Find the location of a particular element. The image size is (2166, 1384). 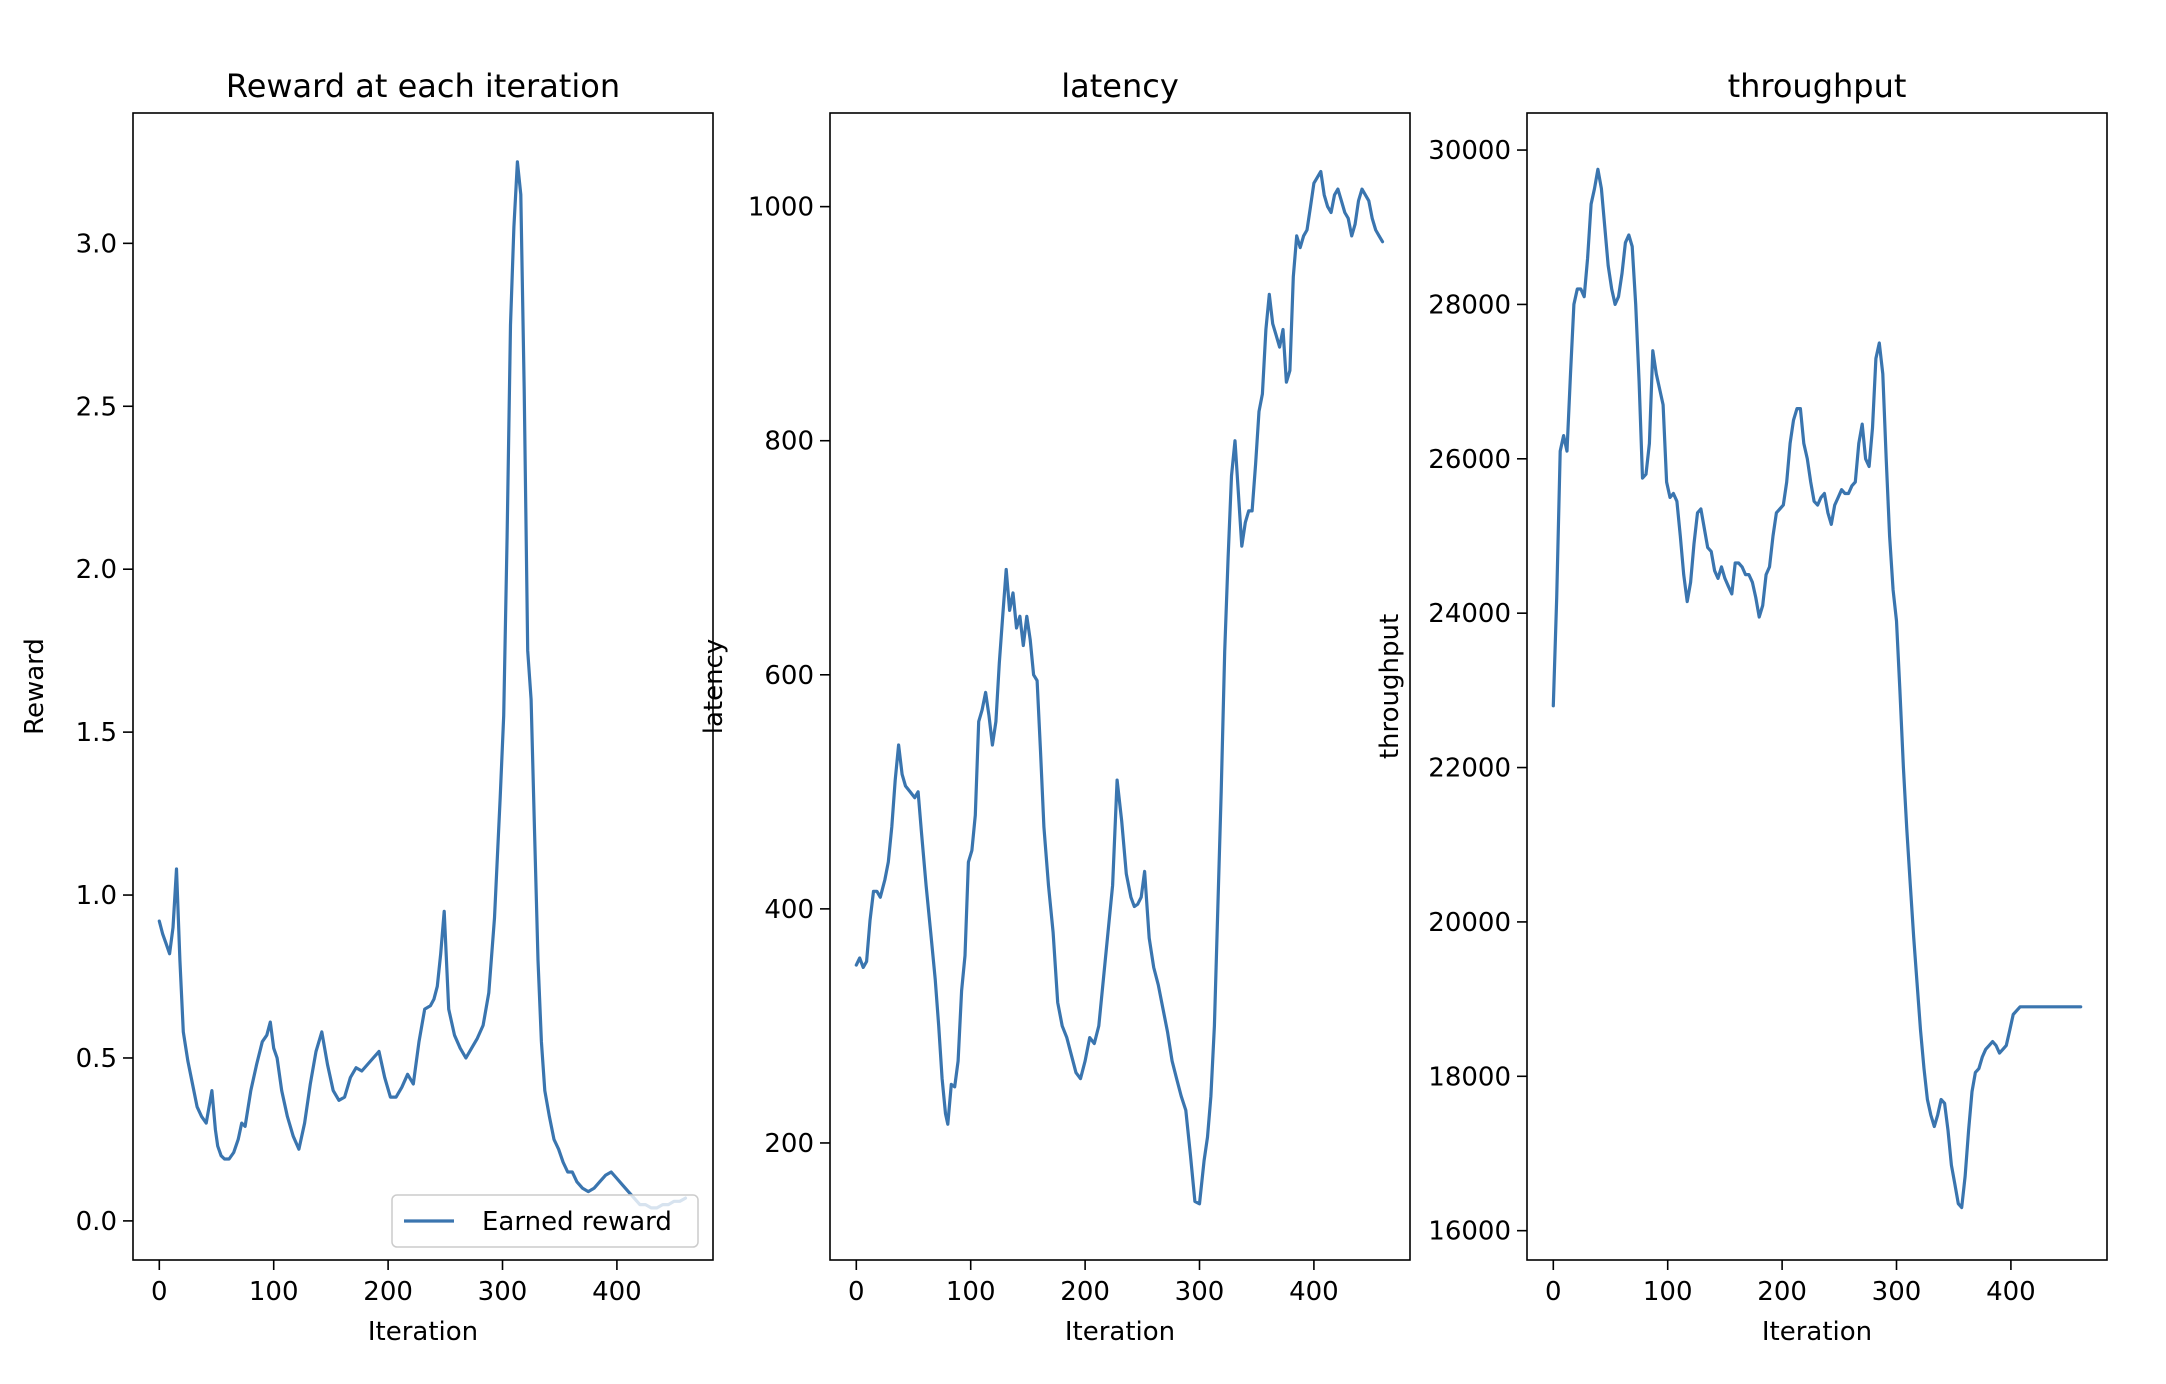

y-tick-label: 1000 is located at coordinates (781, 208).